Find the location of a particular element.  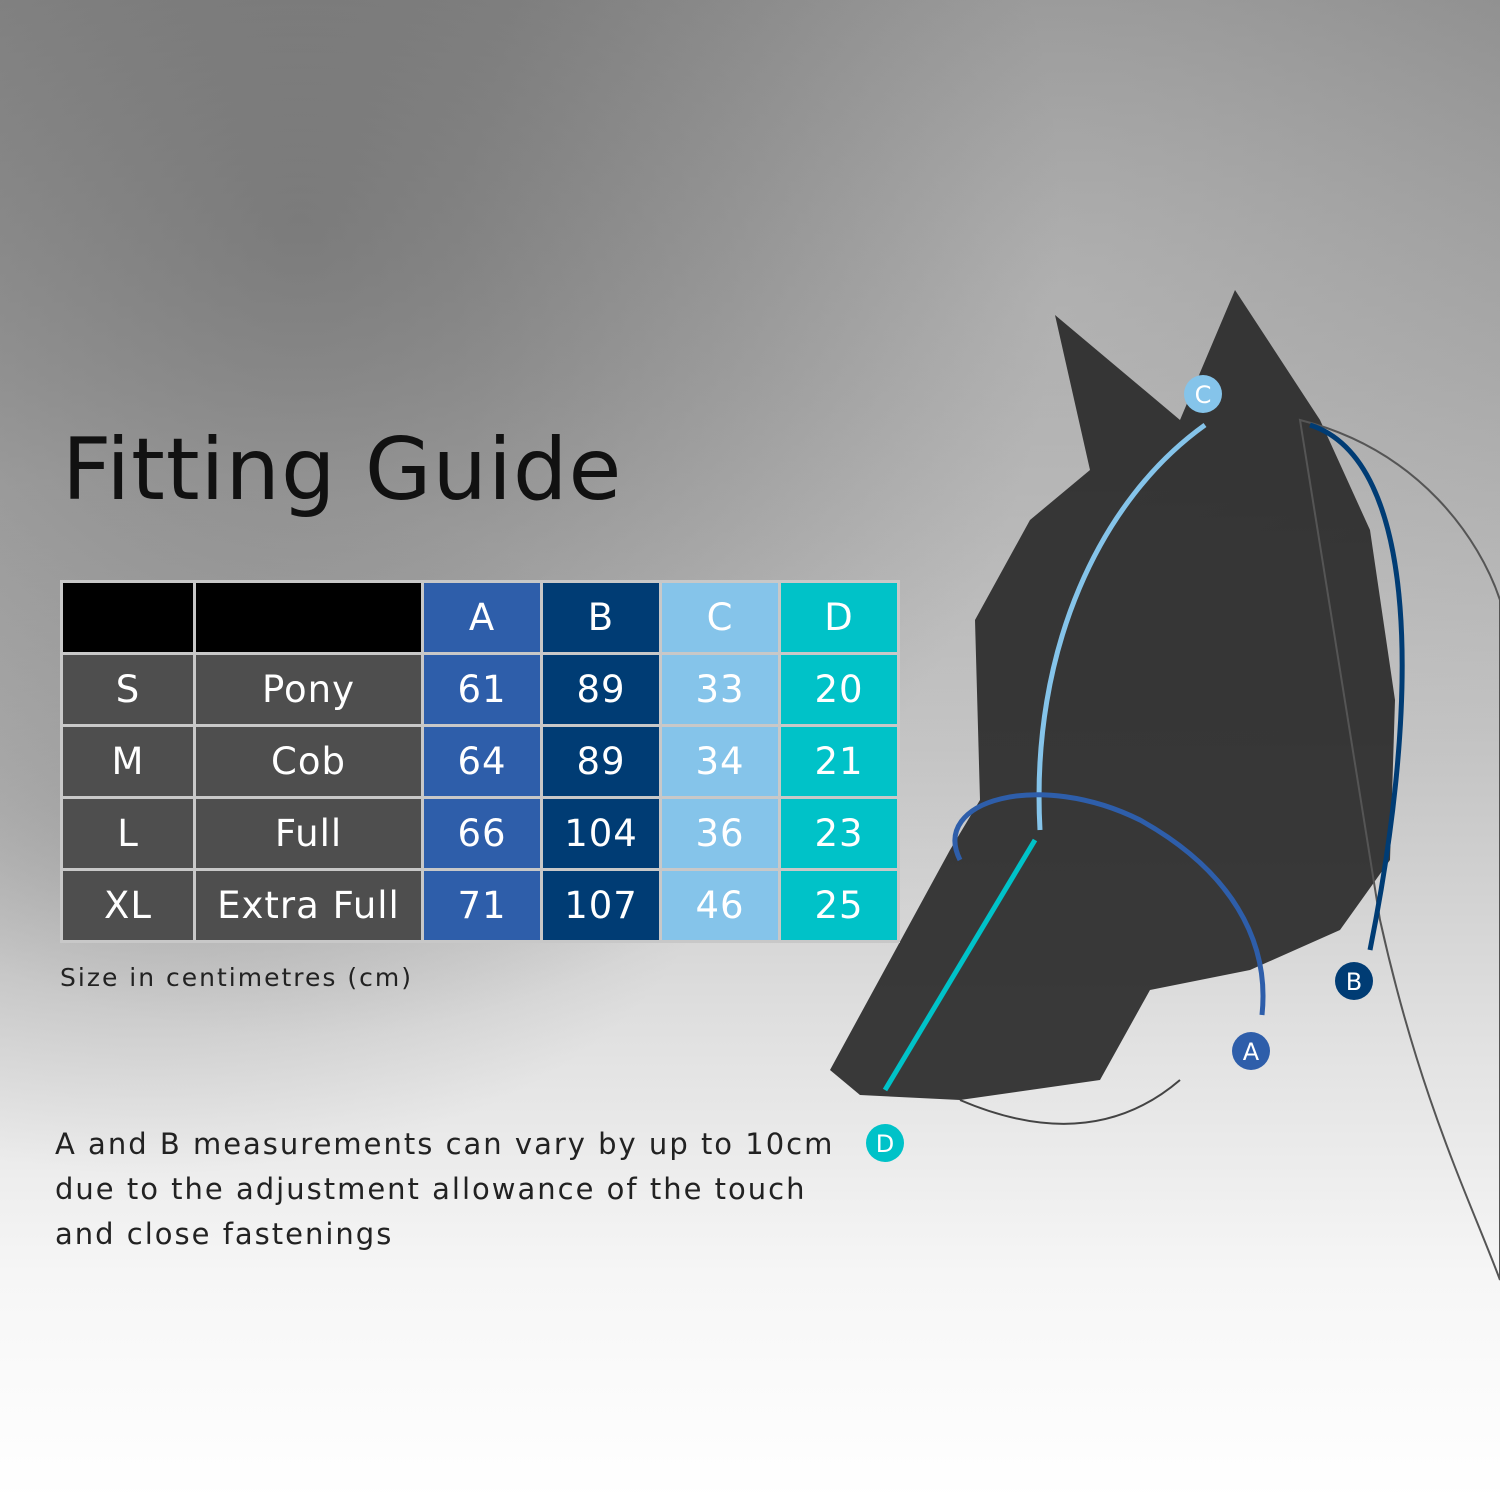

marker-c: C is located at coordinates (1203, 394).